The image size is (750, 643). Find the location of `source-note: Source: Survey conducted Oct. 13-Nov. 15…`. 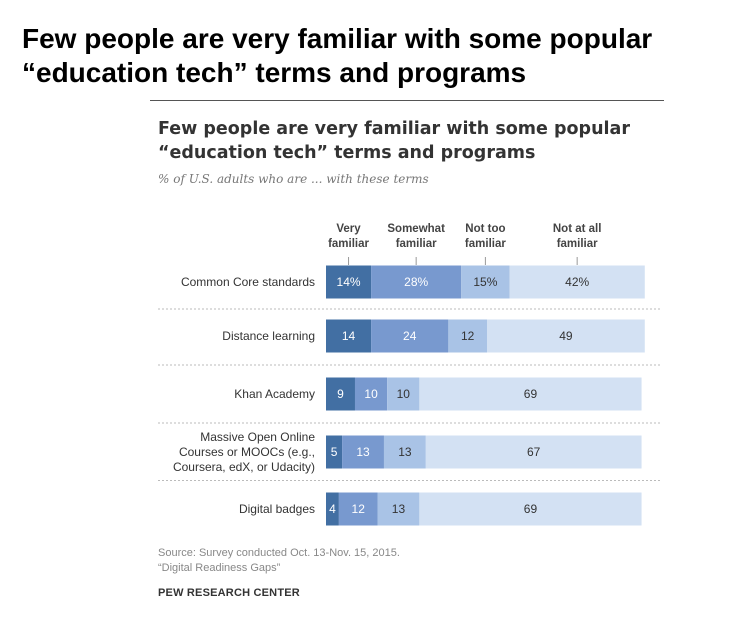

source-note: Source: Survey conducted Oct. 13-Nov. 15… is located at coordinates (279, 553).